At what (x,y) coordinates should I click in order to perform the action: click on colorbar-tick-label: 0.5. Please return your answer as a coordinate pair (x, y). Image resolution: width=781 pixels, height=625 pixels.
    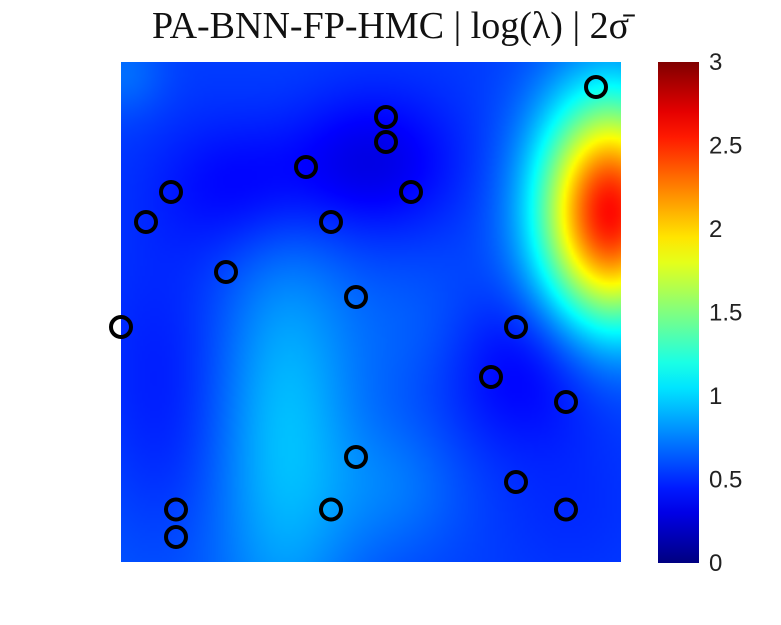
    Looking at the image, I should click on (725, 480).